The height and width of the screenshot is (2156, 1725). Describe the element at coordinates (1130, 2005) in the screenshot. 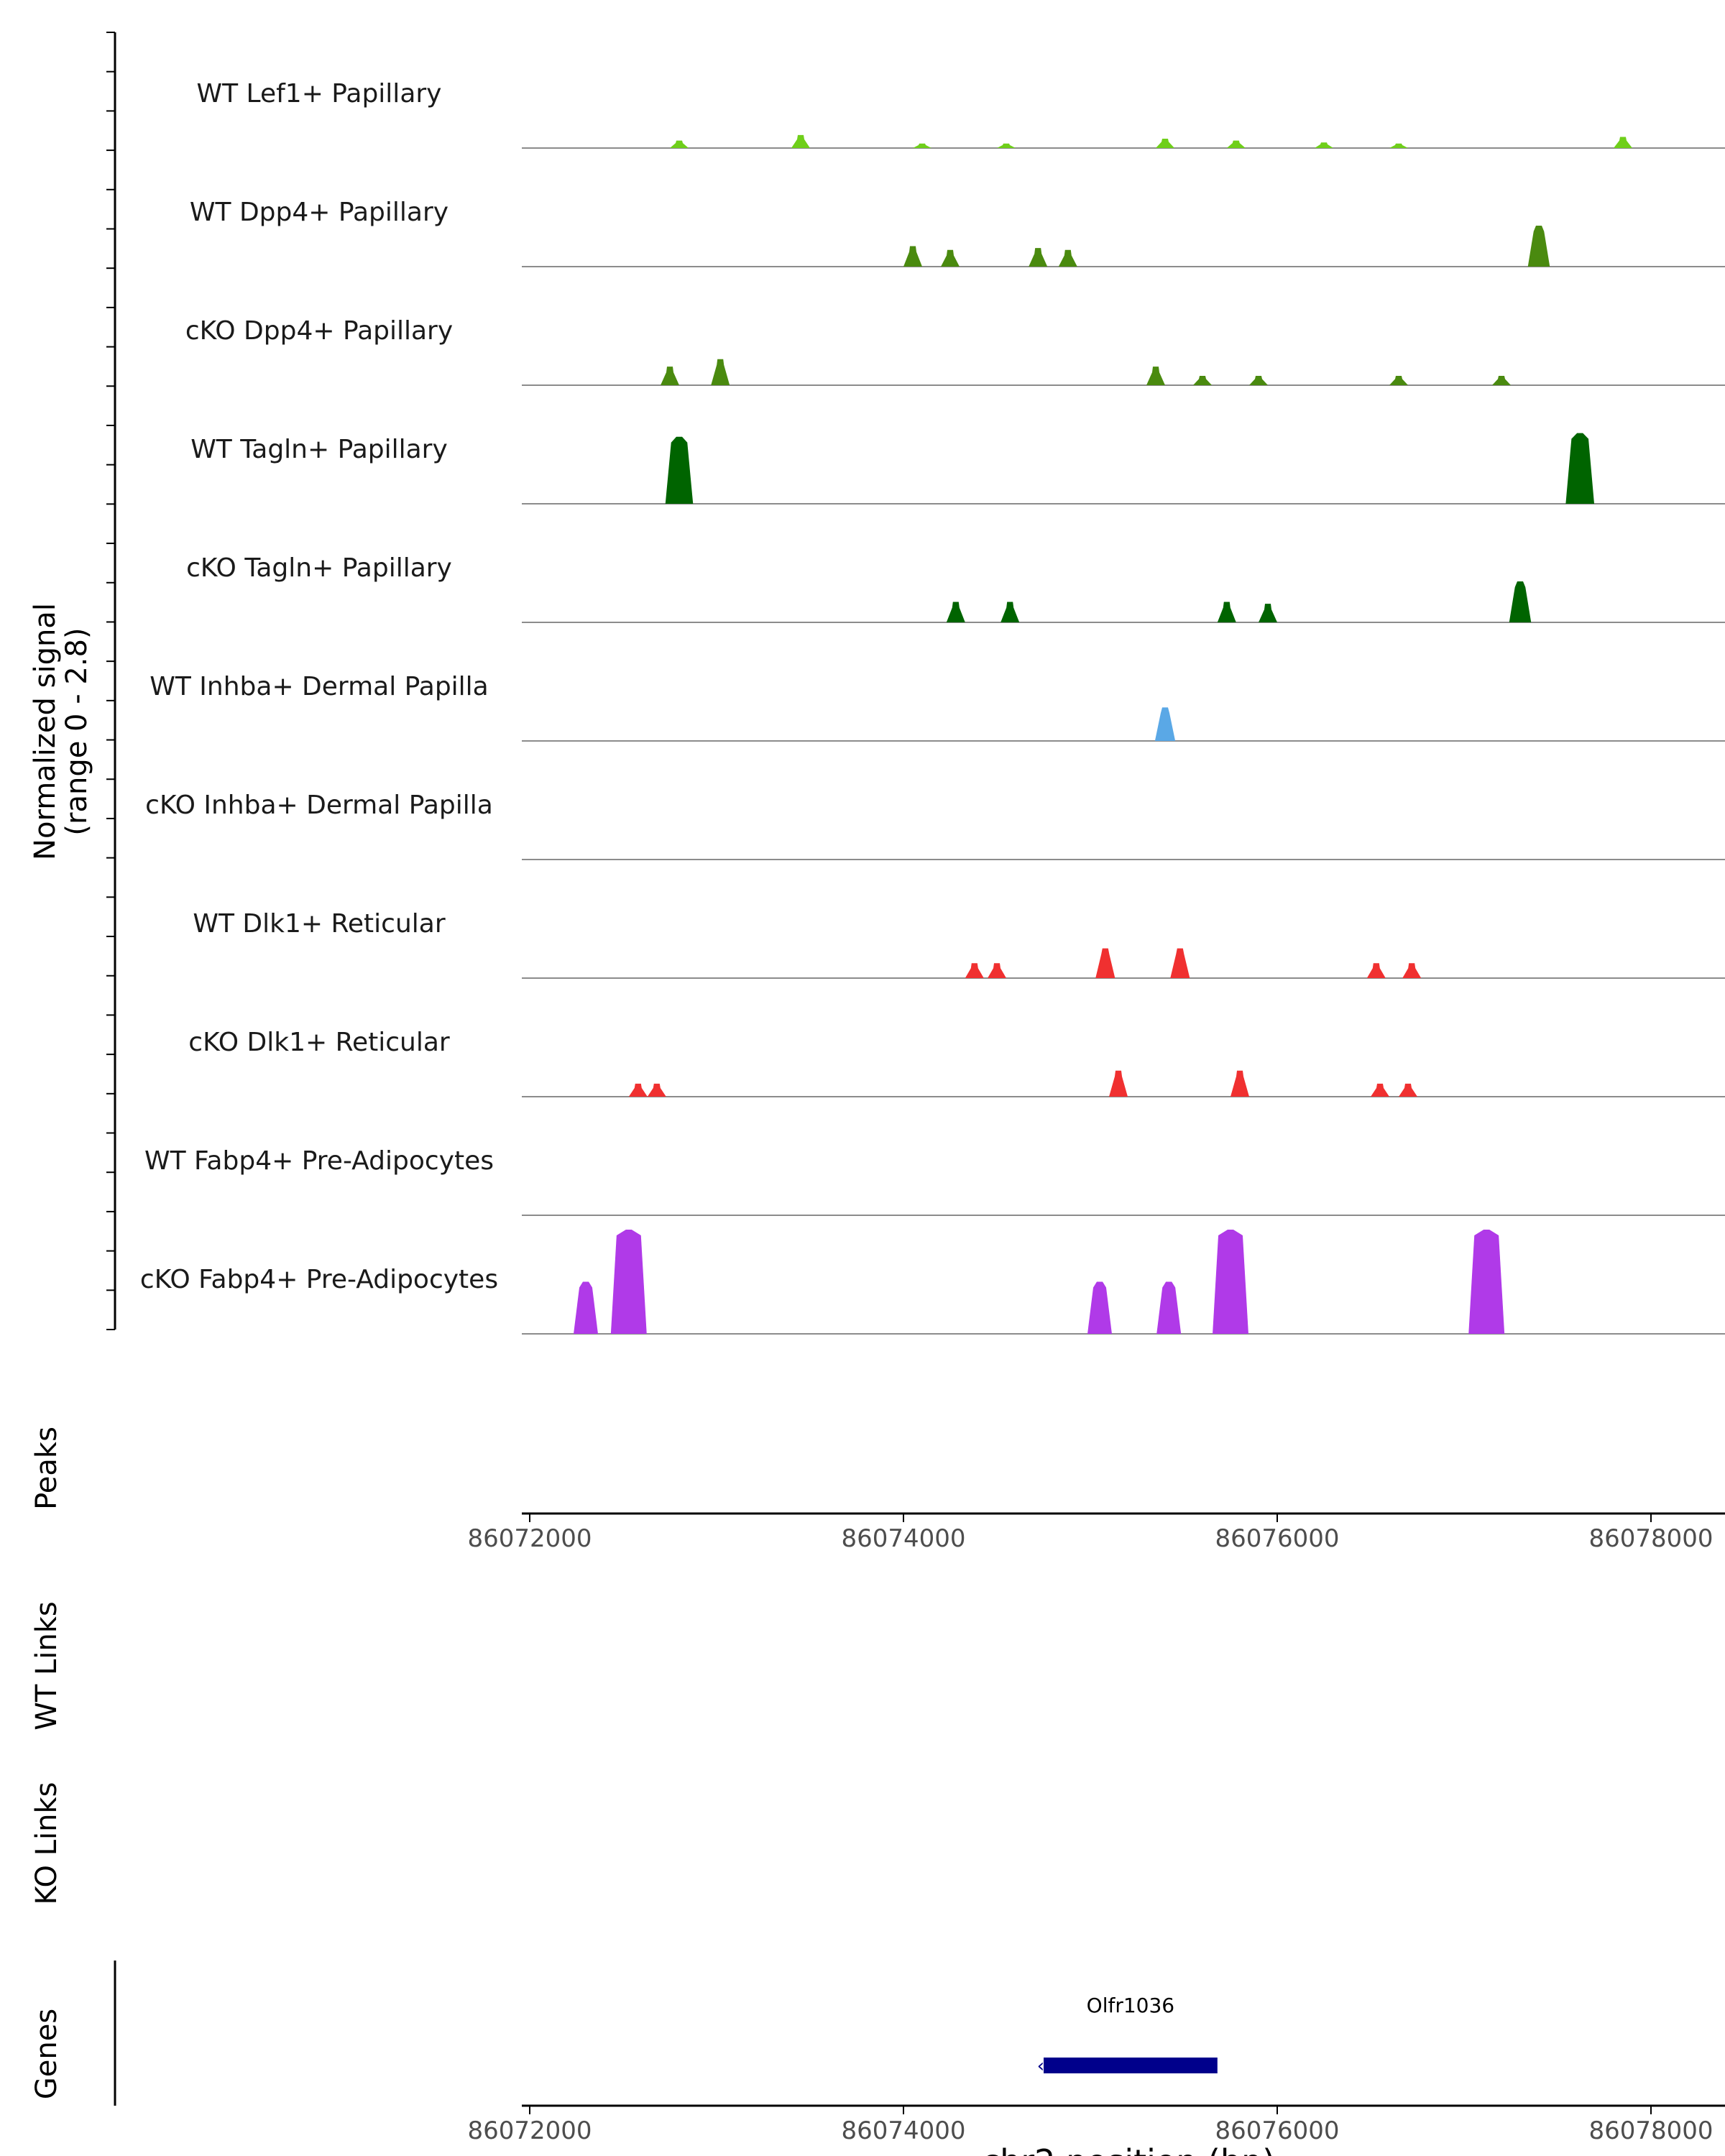

I see `gene-name-label: Olfr1036` at that location.